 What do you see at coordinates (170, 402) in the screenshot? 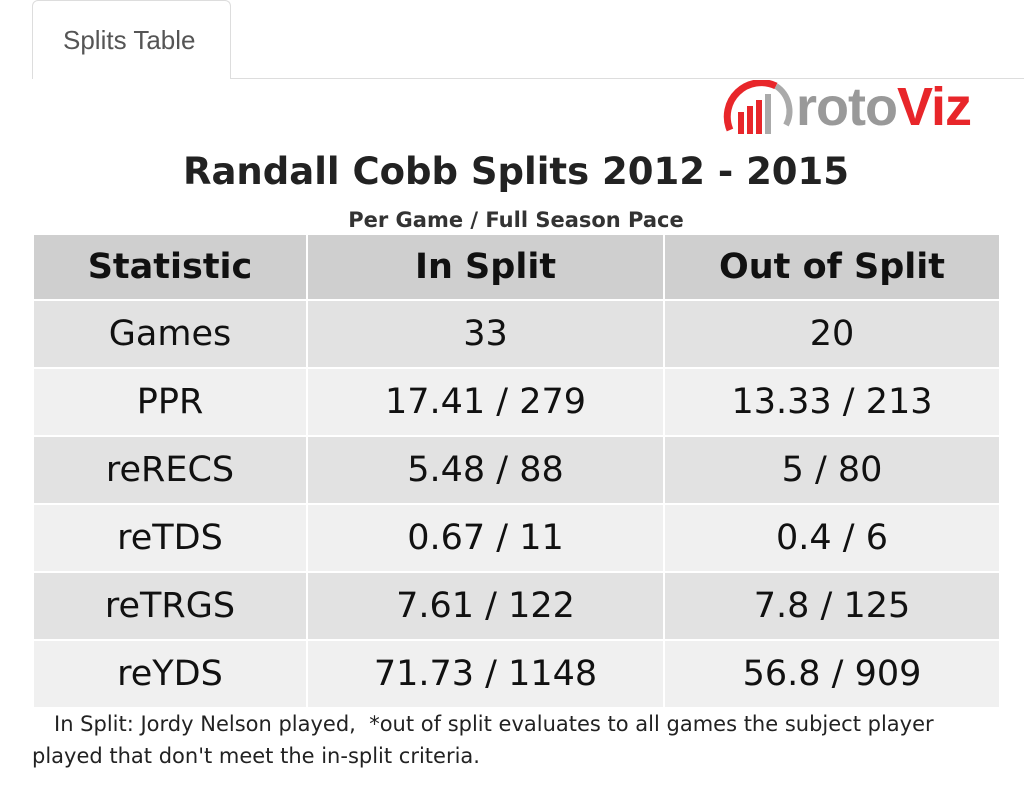
I see `table-cell: PPR` at bounding box center [170, 402].